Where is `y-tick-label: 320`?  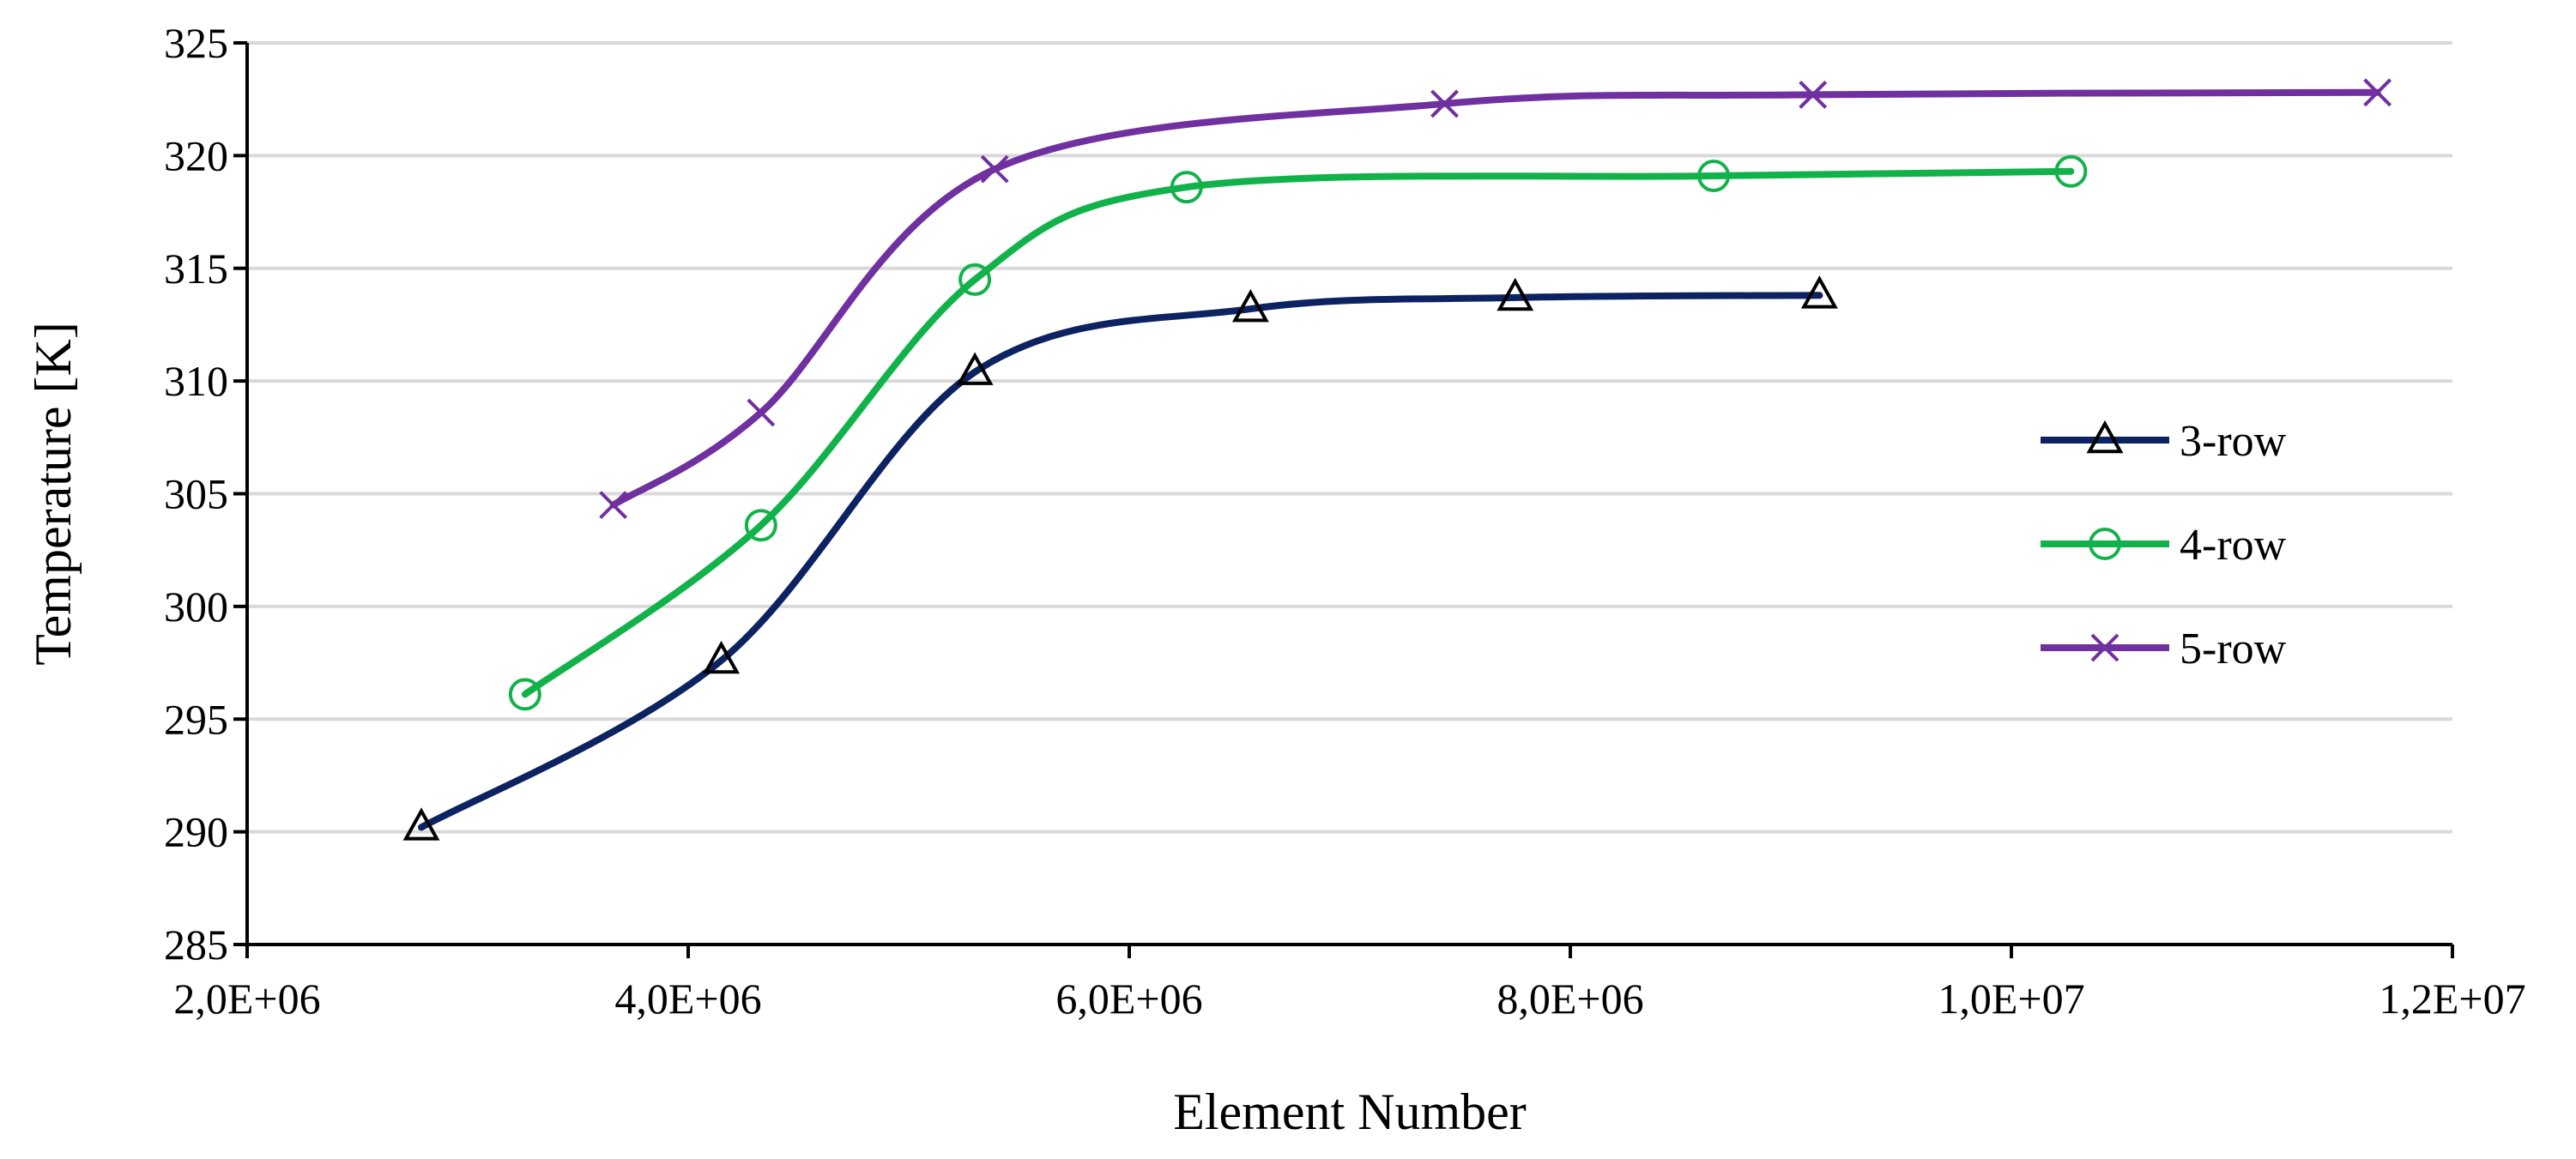
y-tick-label: 320 is located at coordinates (196, 155).